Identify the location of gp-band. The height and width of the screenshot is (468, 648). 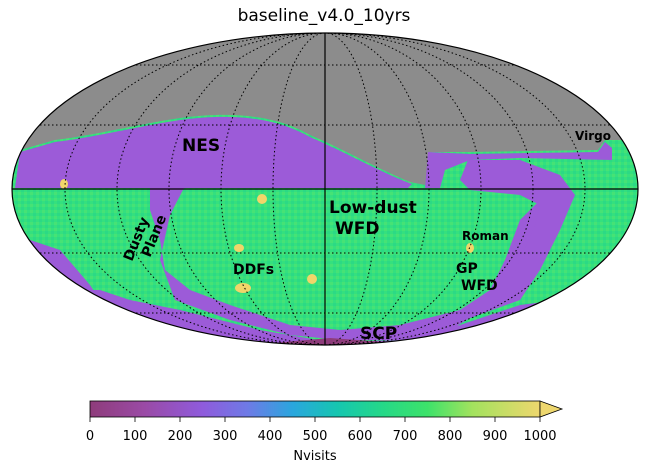
(517, 230).